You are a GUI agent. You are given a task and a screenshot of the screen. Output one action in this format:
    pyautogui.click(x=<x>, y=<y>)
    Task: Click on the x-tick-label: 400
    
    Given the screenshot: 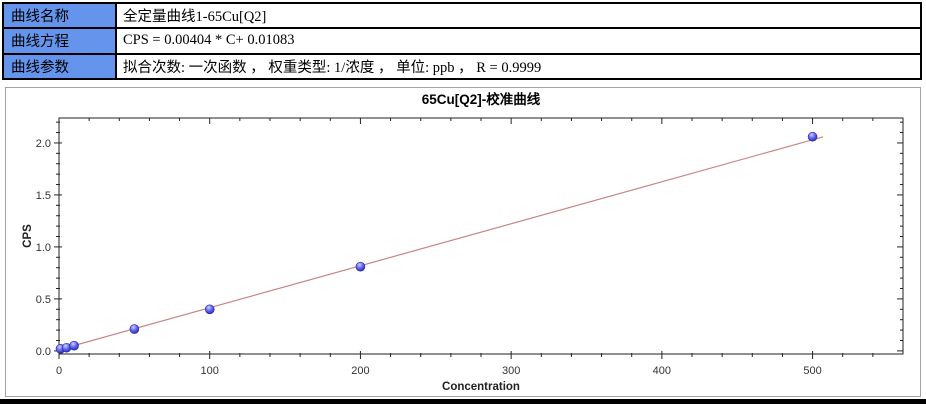 What is the action you would take?
    pyautogui.click(x=662, y=371)
    